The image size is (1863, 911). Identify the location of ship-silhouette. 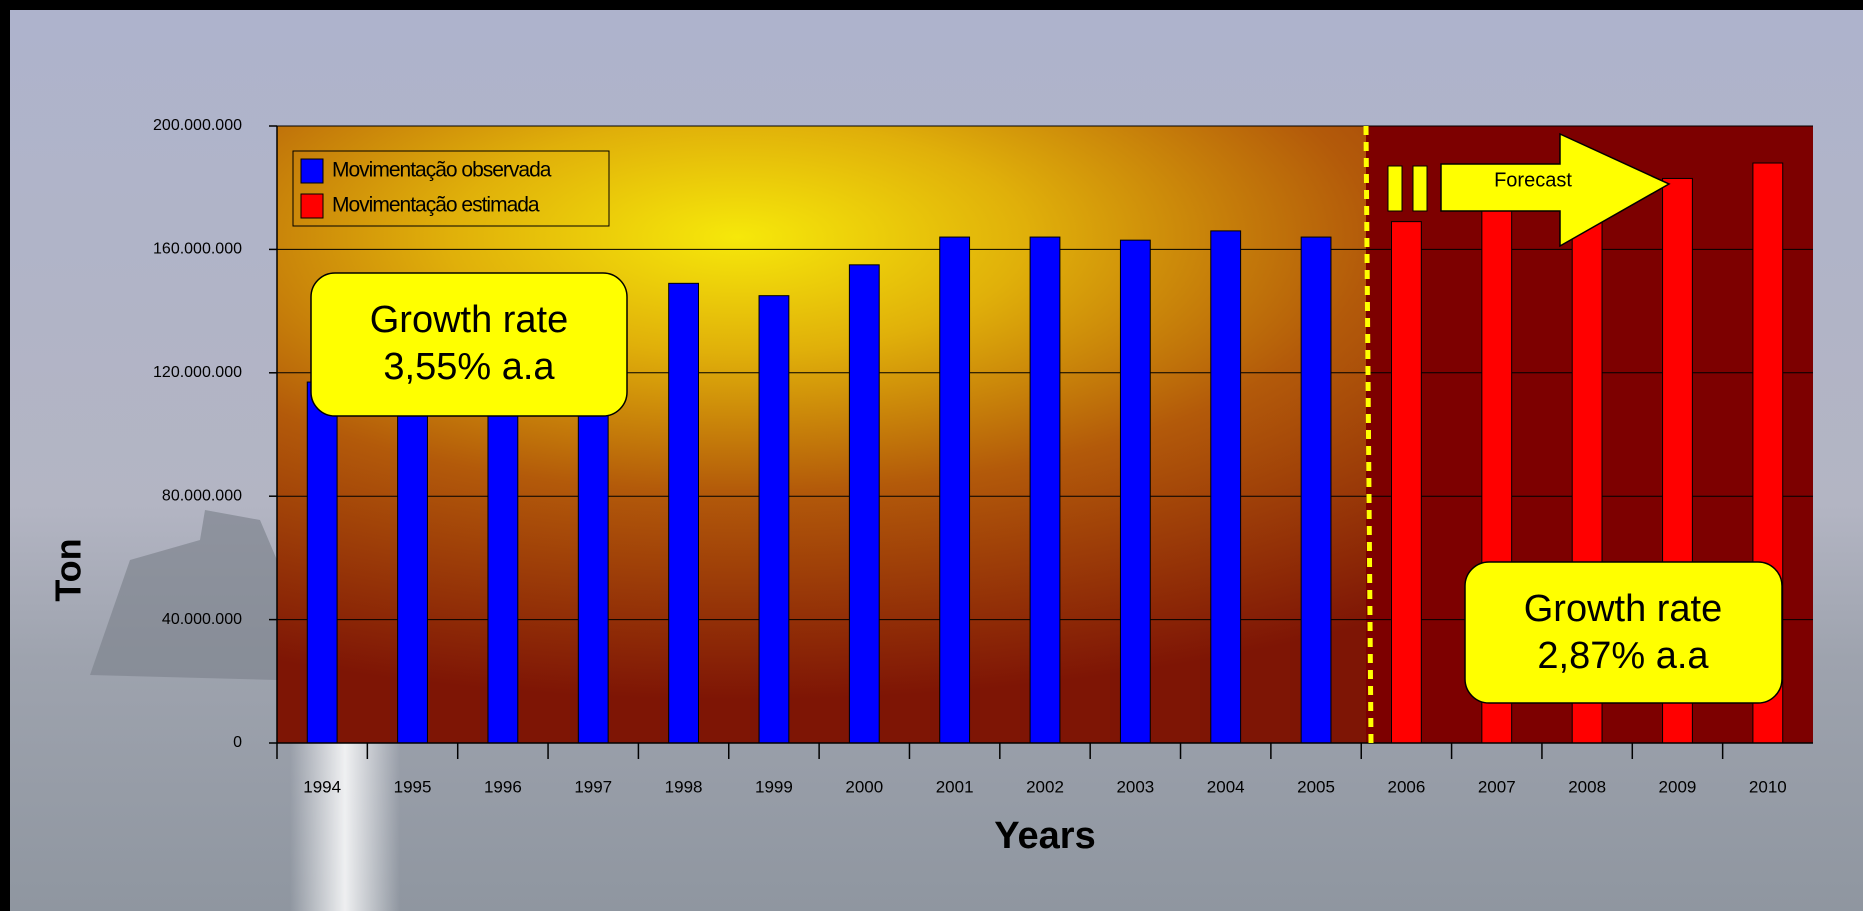
(183, 595).